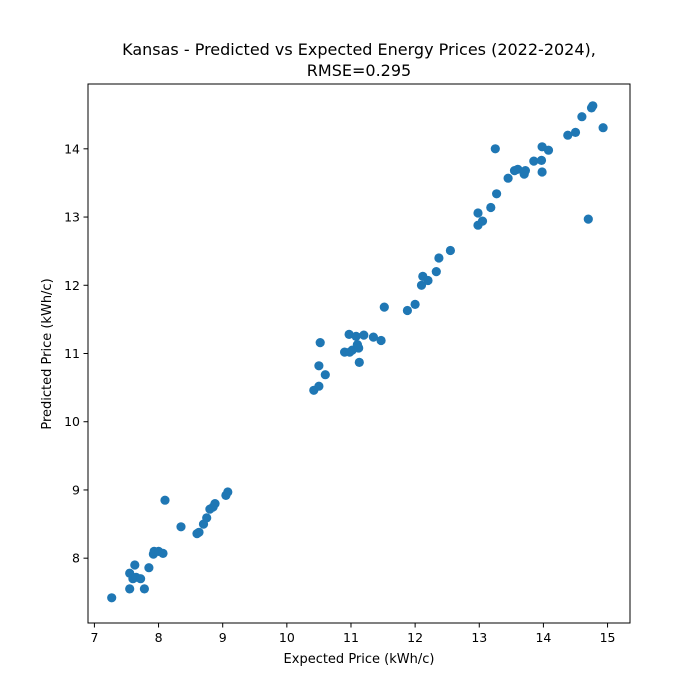  I want to click on y-tick-label: 11, so click(72, 353).